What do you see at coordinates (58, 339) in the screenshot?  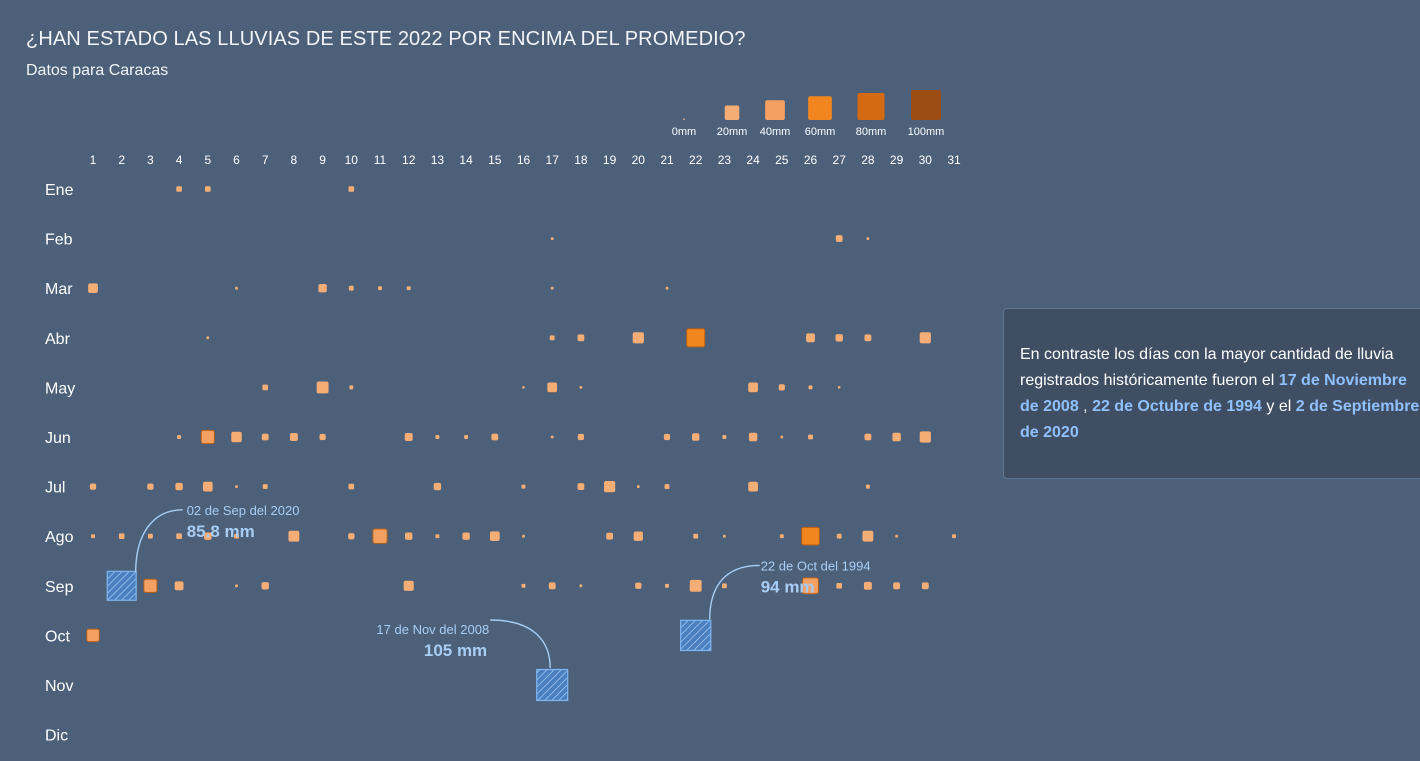 I see `month-label: Abr` at bounding box center [58, 339].